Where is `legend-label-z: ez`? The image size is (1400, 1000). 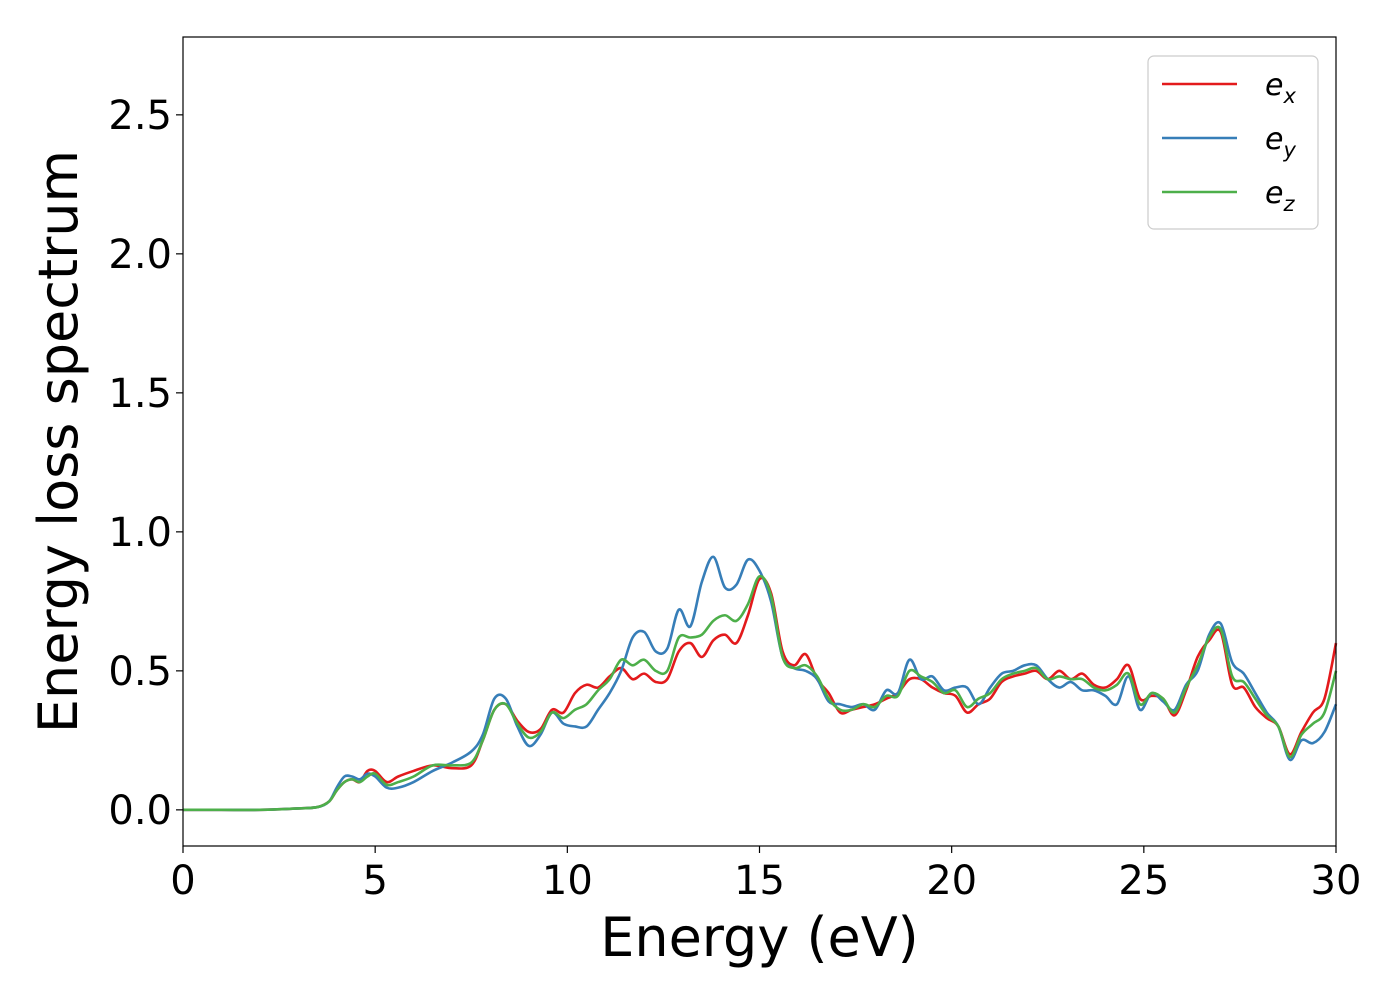
legend-label-z: ez is located at coordinates (1280, 196).